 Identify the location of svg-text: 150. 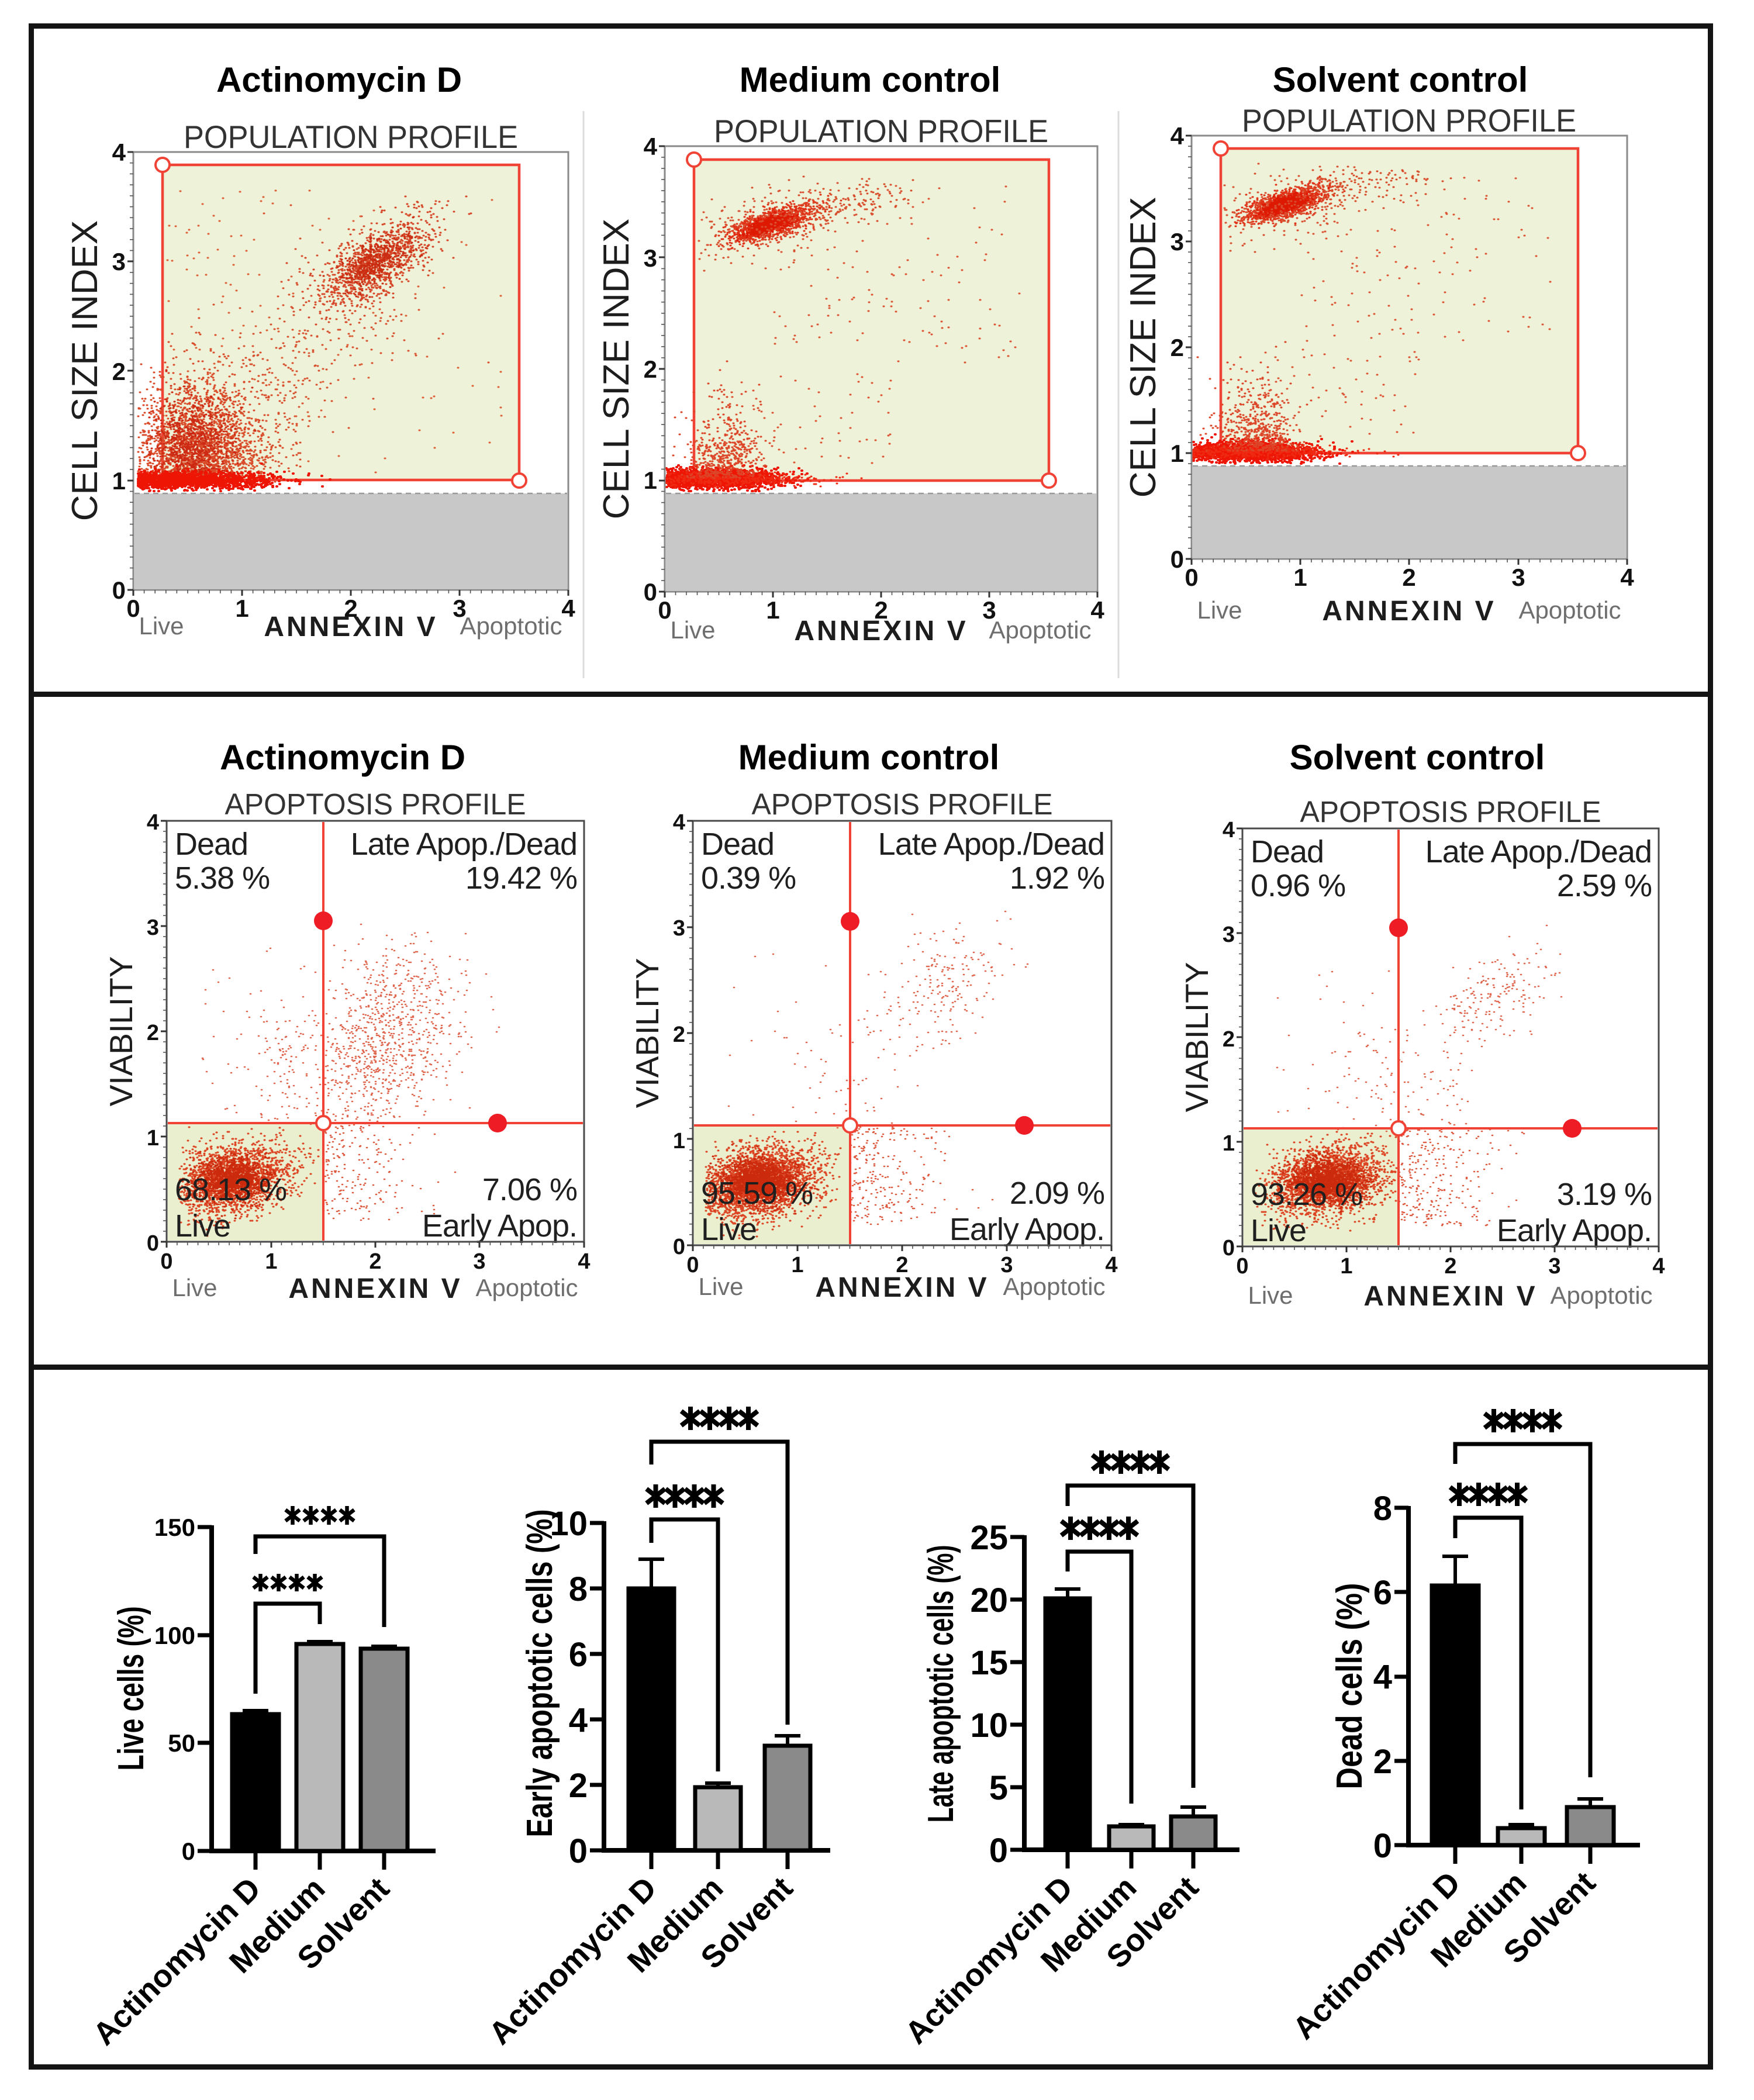
(174, 1527).